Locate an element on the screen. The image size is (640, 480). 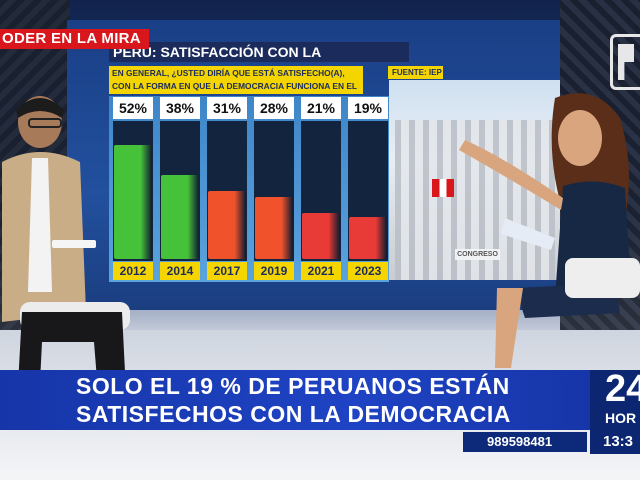
lower-third-banner is located at coordinates (295, 400).